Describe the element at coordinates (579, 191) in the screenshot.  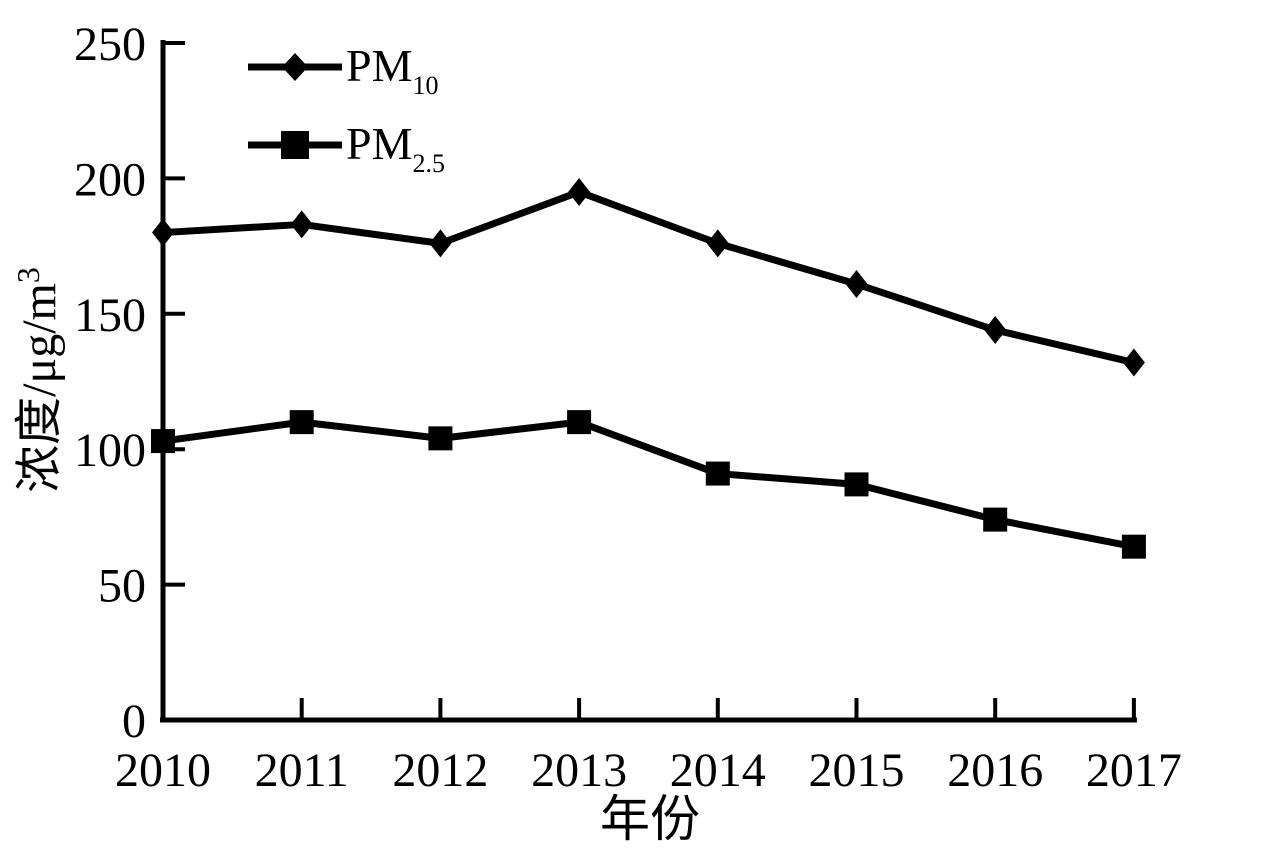
I see `pm10-marker-2013` at that location.